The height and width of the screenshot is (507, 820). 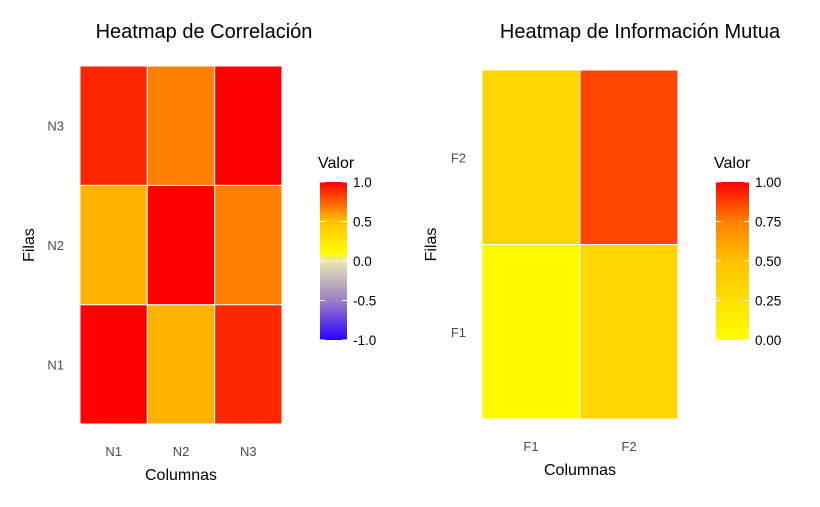 I want to click on heatmap-cell-n2-n3, so click(x=248, y=245).